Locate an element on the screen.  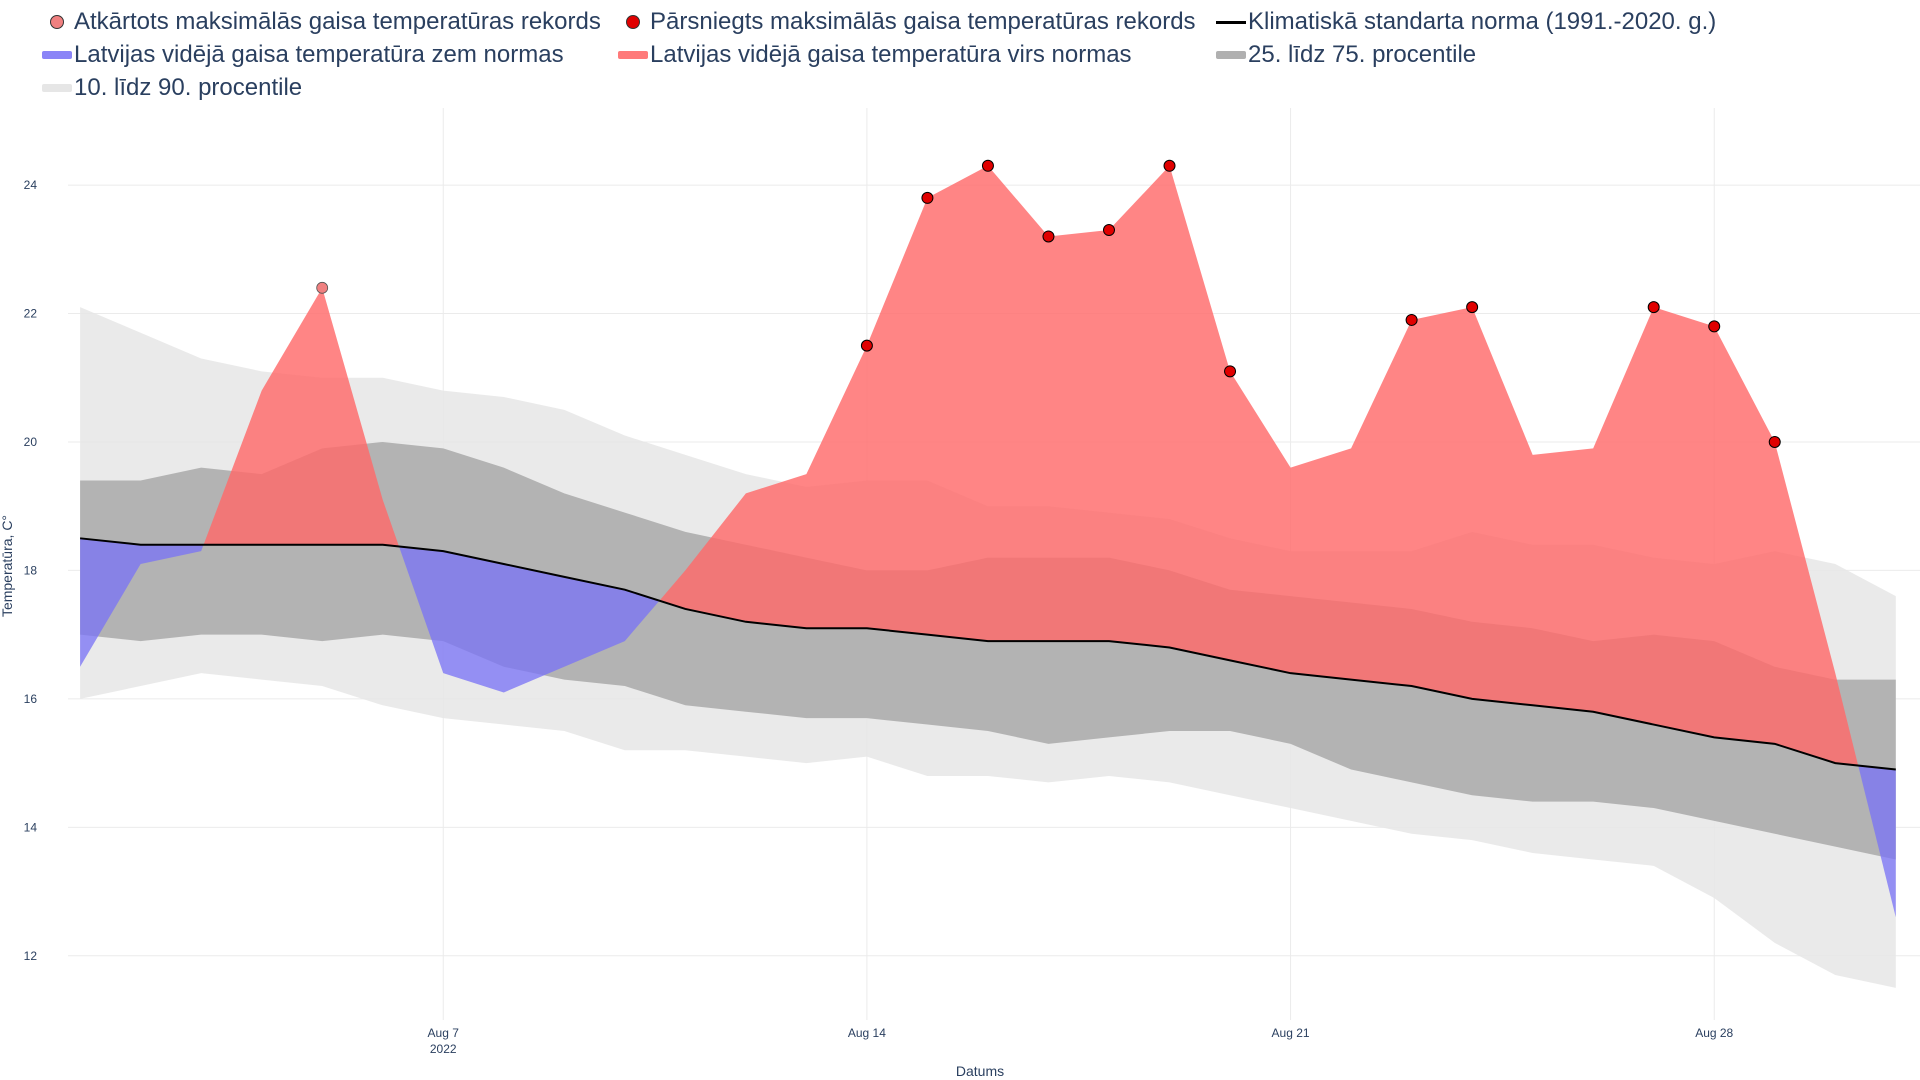
legend-marker-exceeded-record is located at coordinates (633, 22).